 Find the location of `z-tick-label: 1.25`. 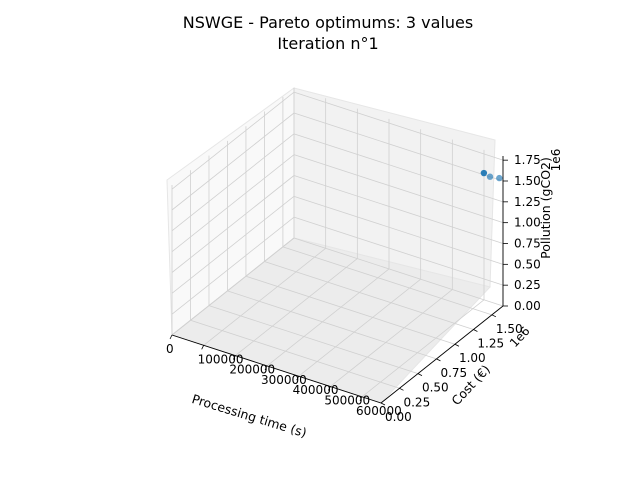

z-tick-label: 1.25 is located at coordinates (527, 202).